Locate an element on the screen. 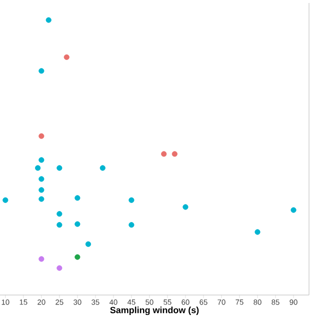 The height and width of the screenshot is (320, 320). x-axis-title: Sampling window (s) is located at coordinates (154, 311).